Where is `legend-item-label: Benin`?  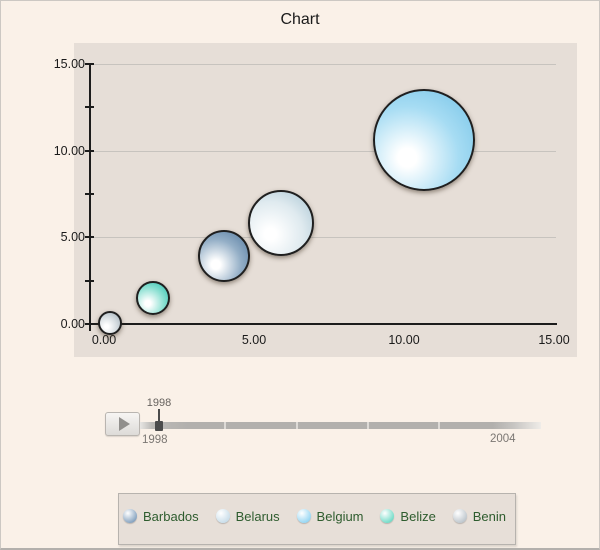 legend-item-label: Benin is located at coordinates (489, 516).